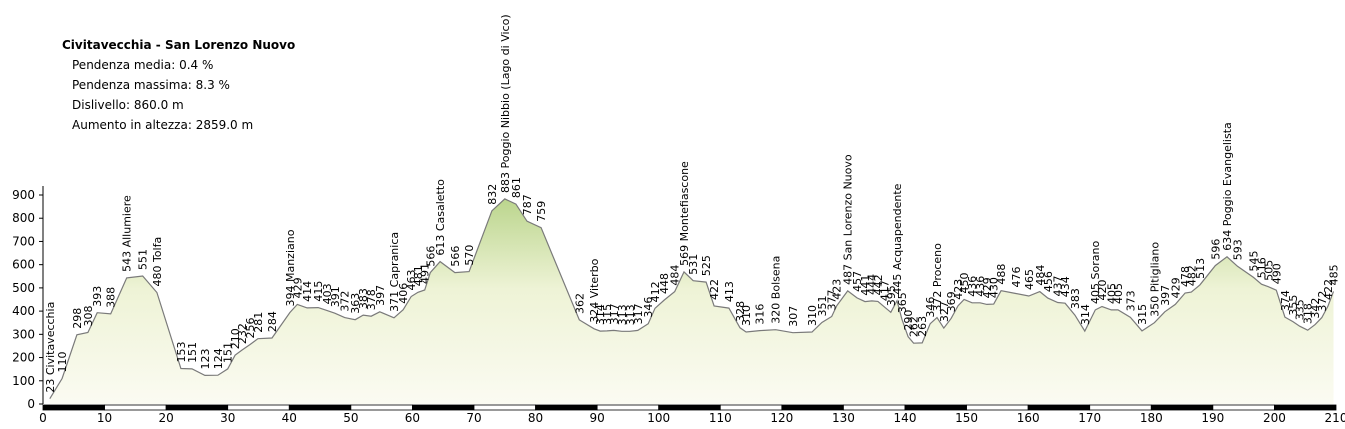 This screenshot has height=429, width=1345. What do you see at coordinates (143, 259) in the screenshot?
I see `point-label: 551` at bounding box center [143, 259].